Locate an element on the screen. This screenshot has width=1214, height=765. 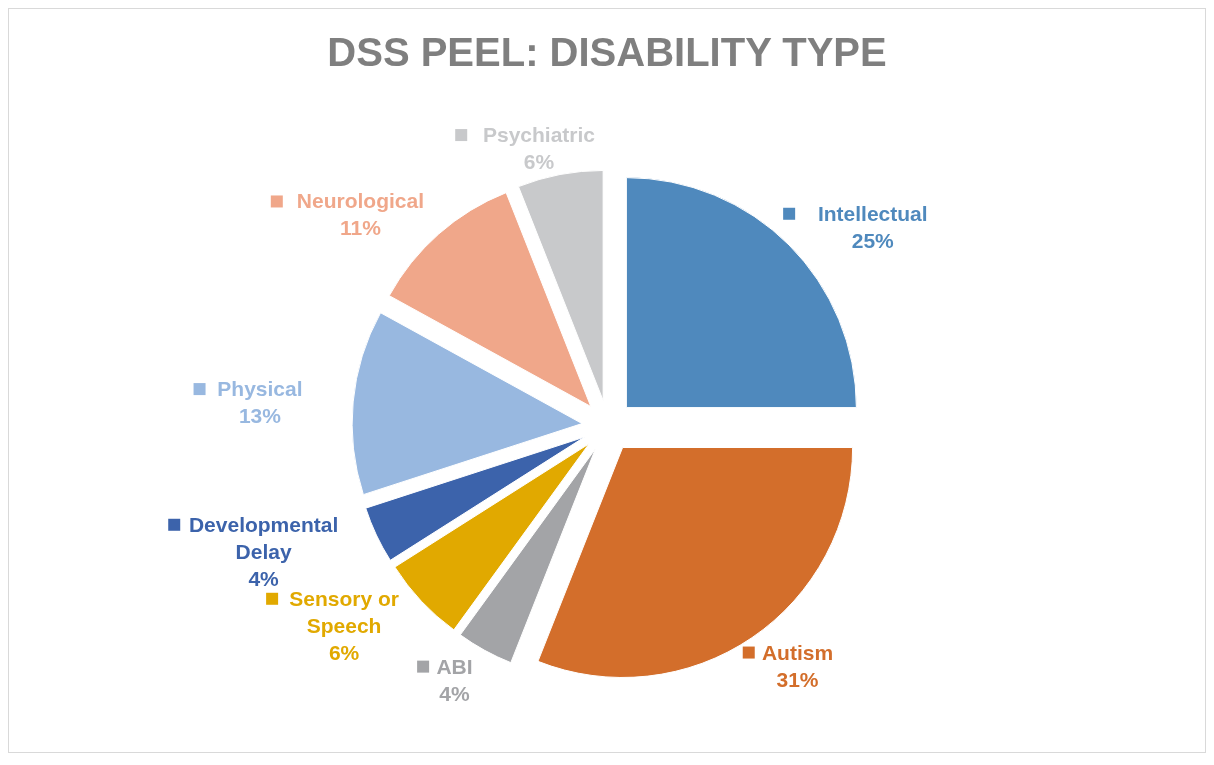
legend-label: ABI is located at coordinates (454, 666).